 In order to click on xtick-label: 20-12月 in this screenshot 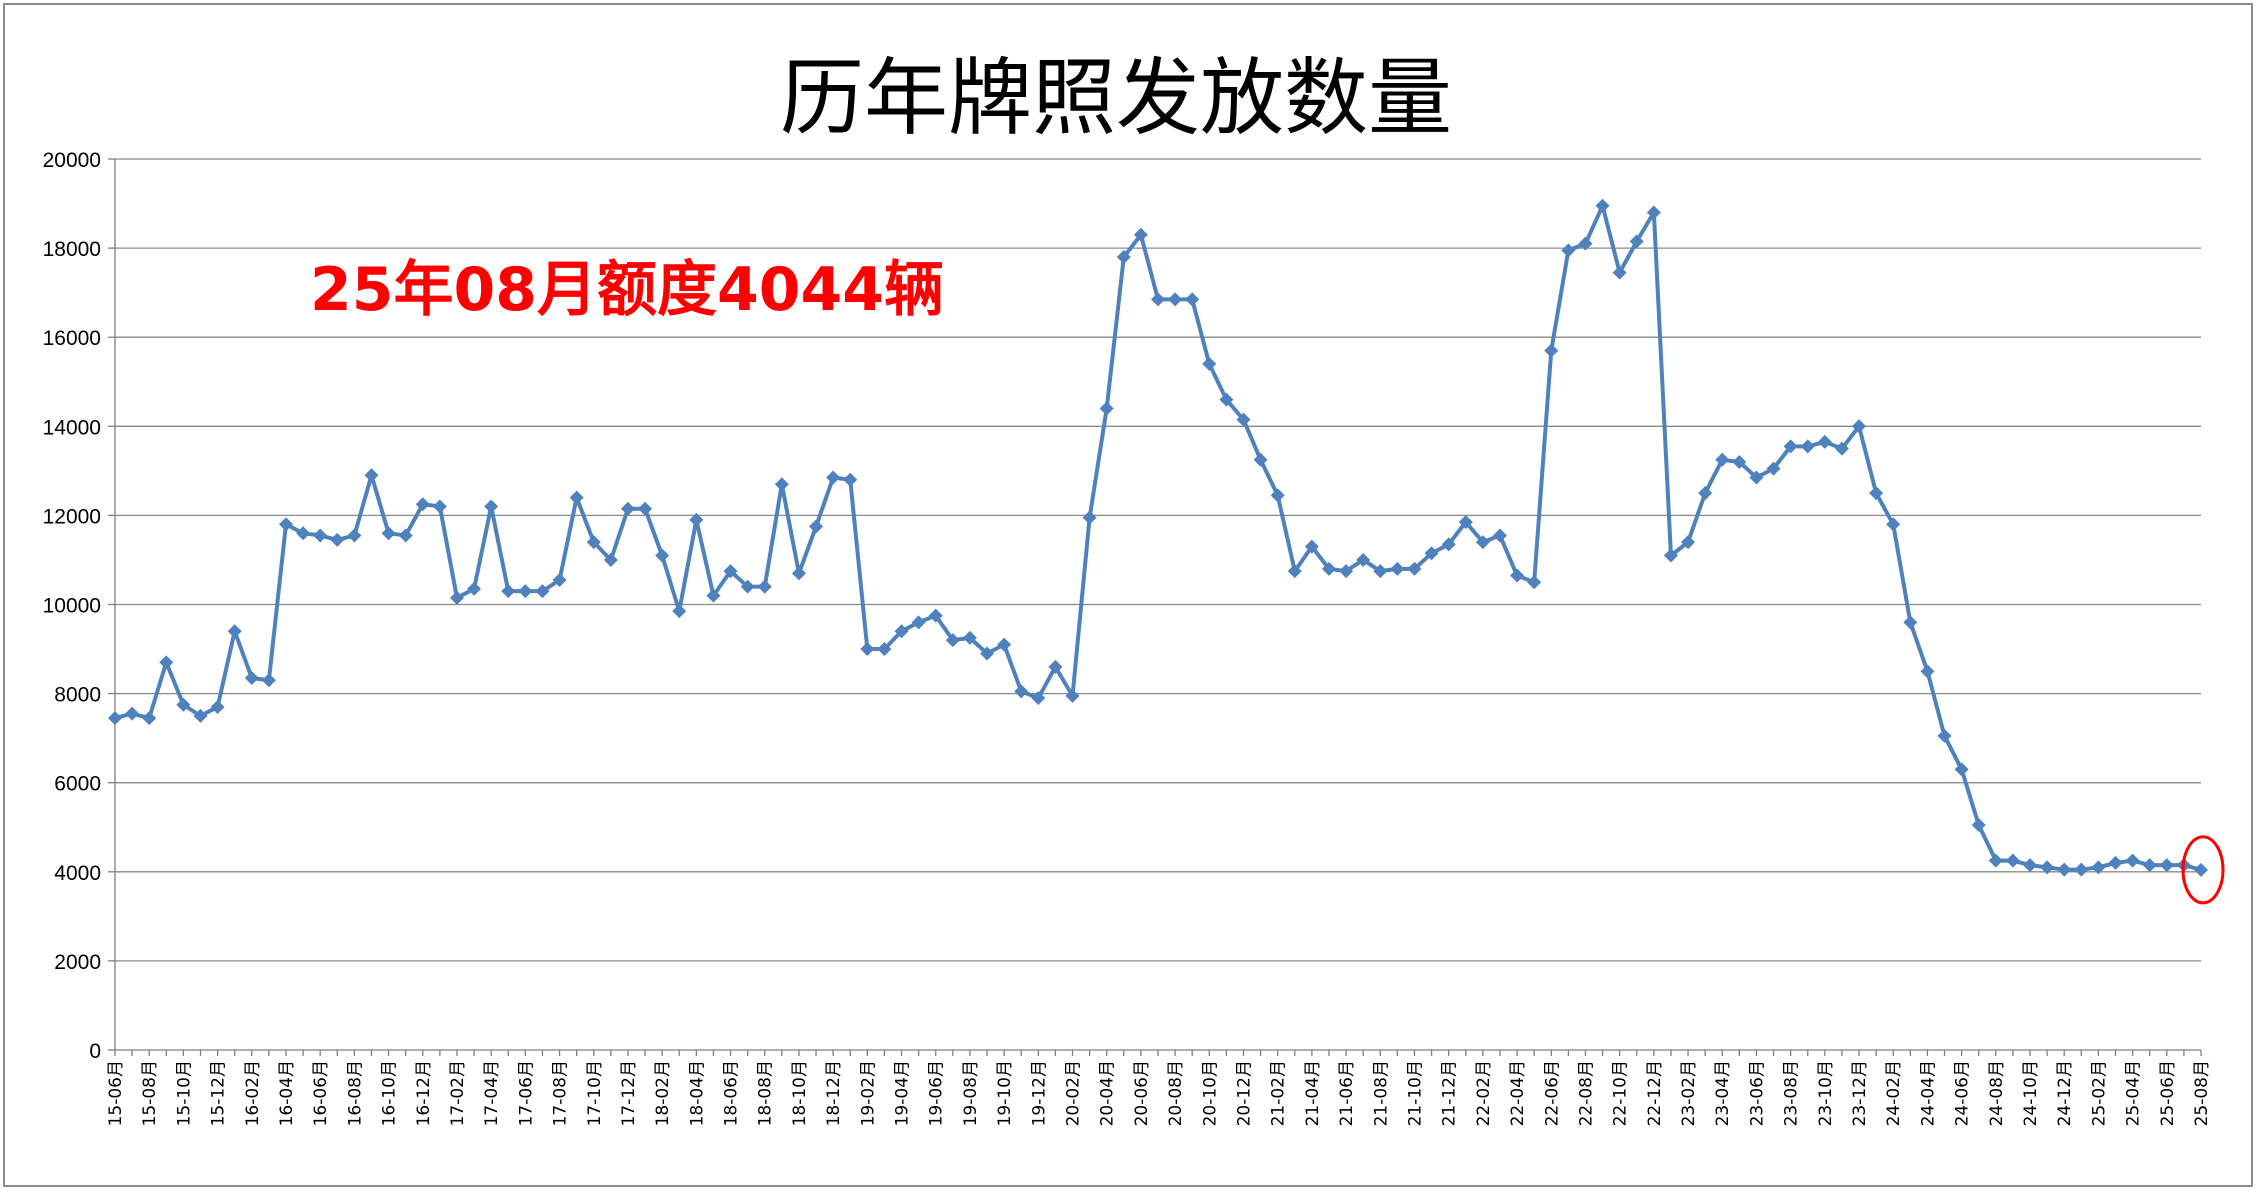, I will do `click(1244, 1093)`.